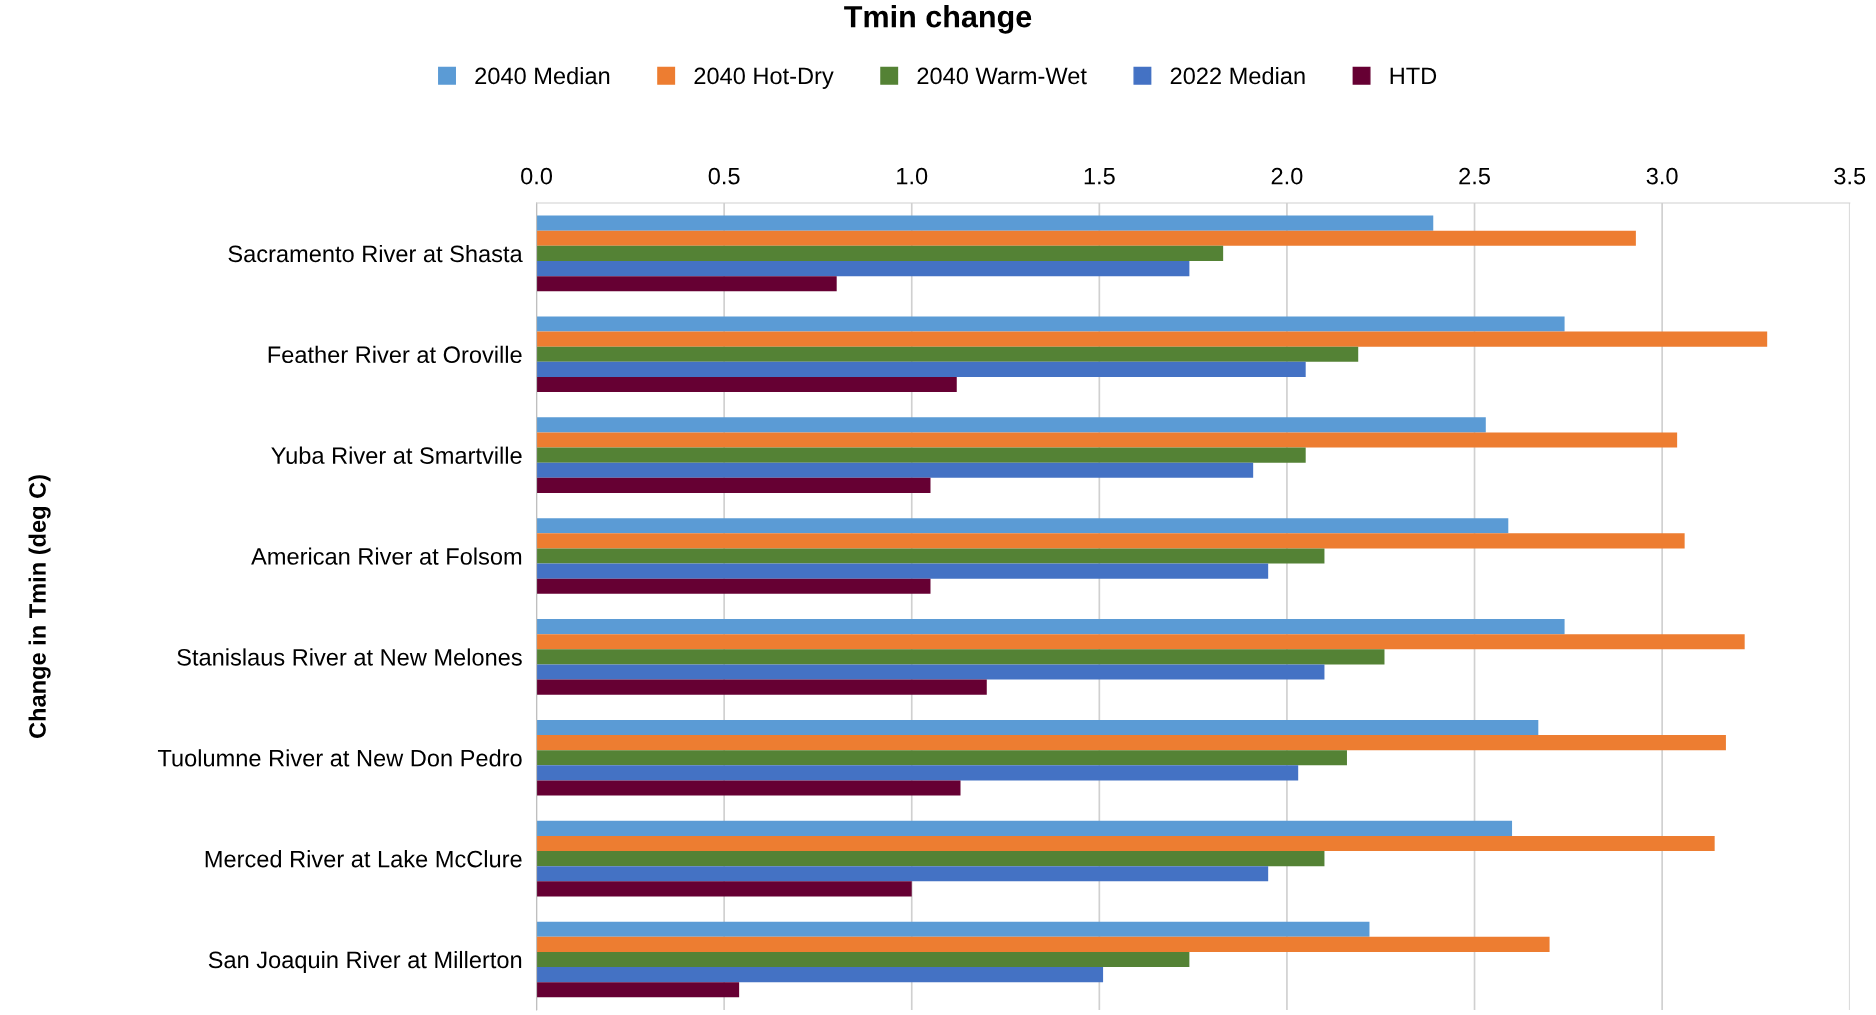 The width and height of the screenshot is (1876, 1015). Describe the element at coordinates (764, 78) in the screenshot. I see `legend-label: 2040 Hot-Dry` at that location.